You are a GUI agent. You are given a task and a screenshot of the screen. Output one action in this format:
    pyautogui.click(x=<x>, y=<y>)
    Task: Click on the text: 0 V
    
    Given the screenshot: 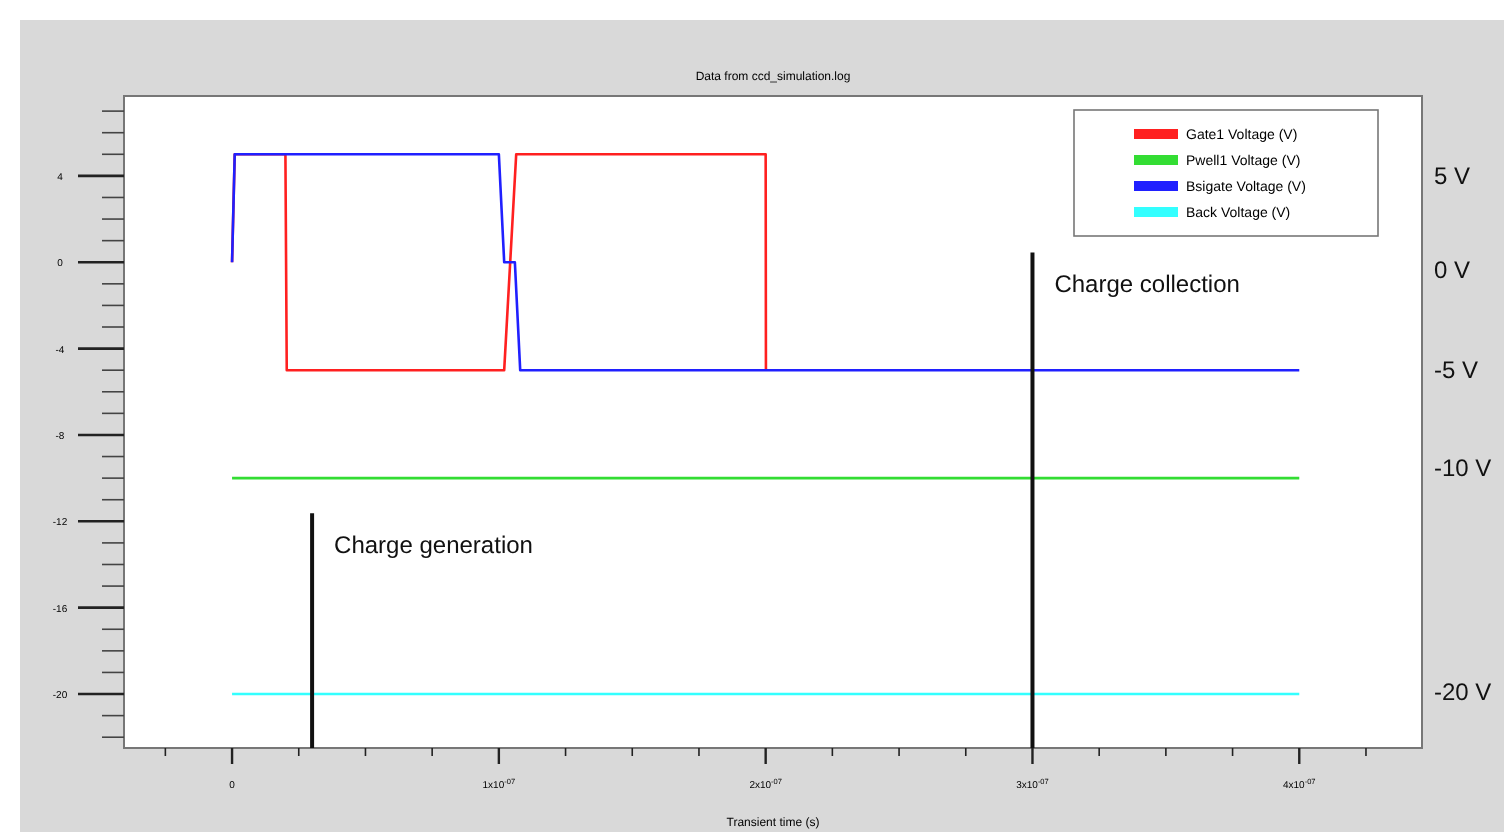 What is the action you would take?
    pyautogui.click(x=1452, y=270)
    